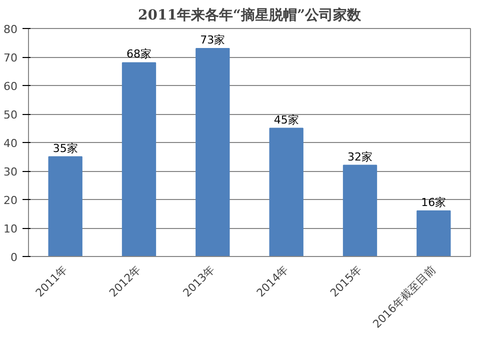 This screenshot has width=493, height=341. What do you see at coordinates (286, 119) in the screenshot?
I see `data-label: 45家` at bounding box center [286, 119].